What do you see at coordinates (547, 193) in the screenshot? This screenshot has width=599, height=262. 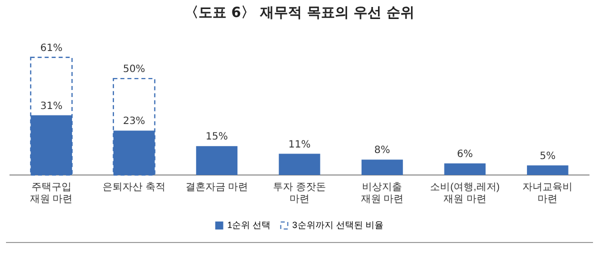 I see `x-tick-label: 자녀교육비 마련` at bounding box center [547, 193].